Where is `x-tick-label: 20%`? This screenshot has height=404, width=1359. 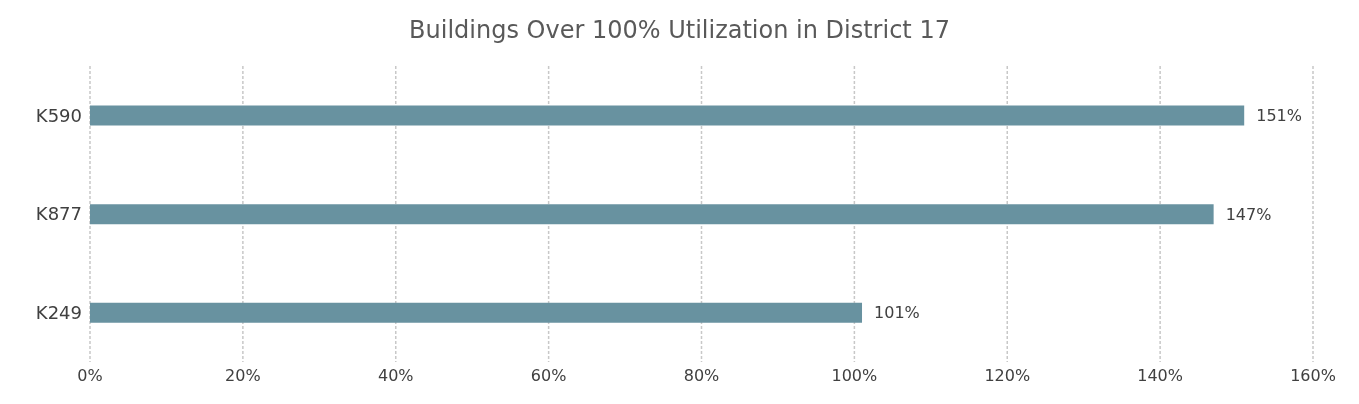
x-tick-label: 20% is located at coordinates (243, 376).